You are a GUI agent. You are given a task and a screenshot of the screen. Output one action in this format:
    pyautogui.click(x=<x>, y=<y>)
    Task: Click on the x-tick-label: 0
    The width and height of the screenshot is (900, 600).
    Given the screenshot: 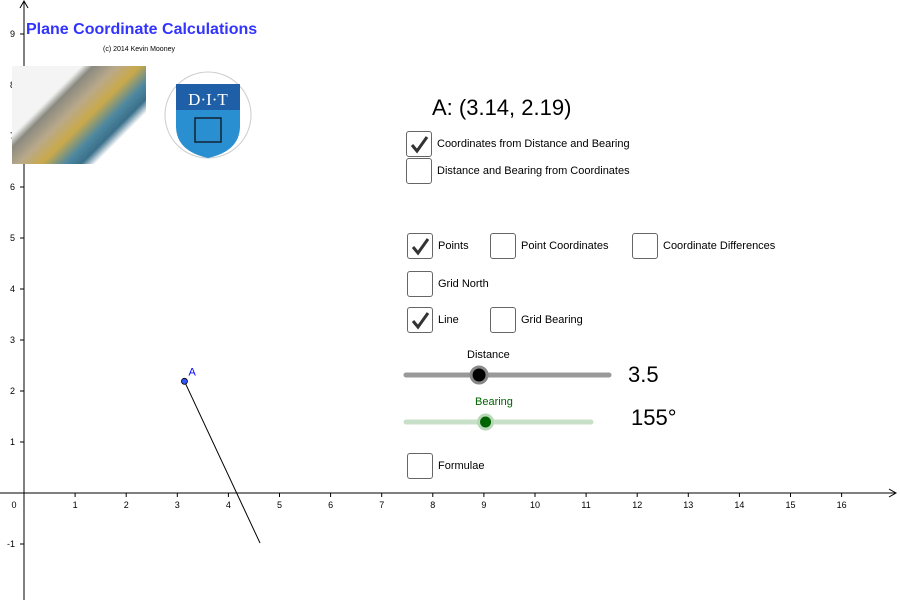 What is the action you would take?
    pyautogui.click(x=13, y=505)
    